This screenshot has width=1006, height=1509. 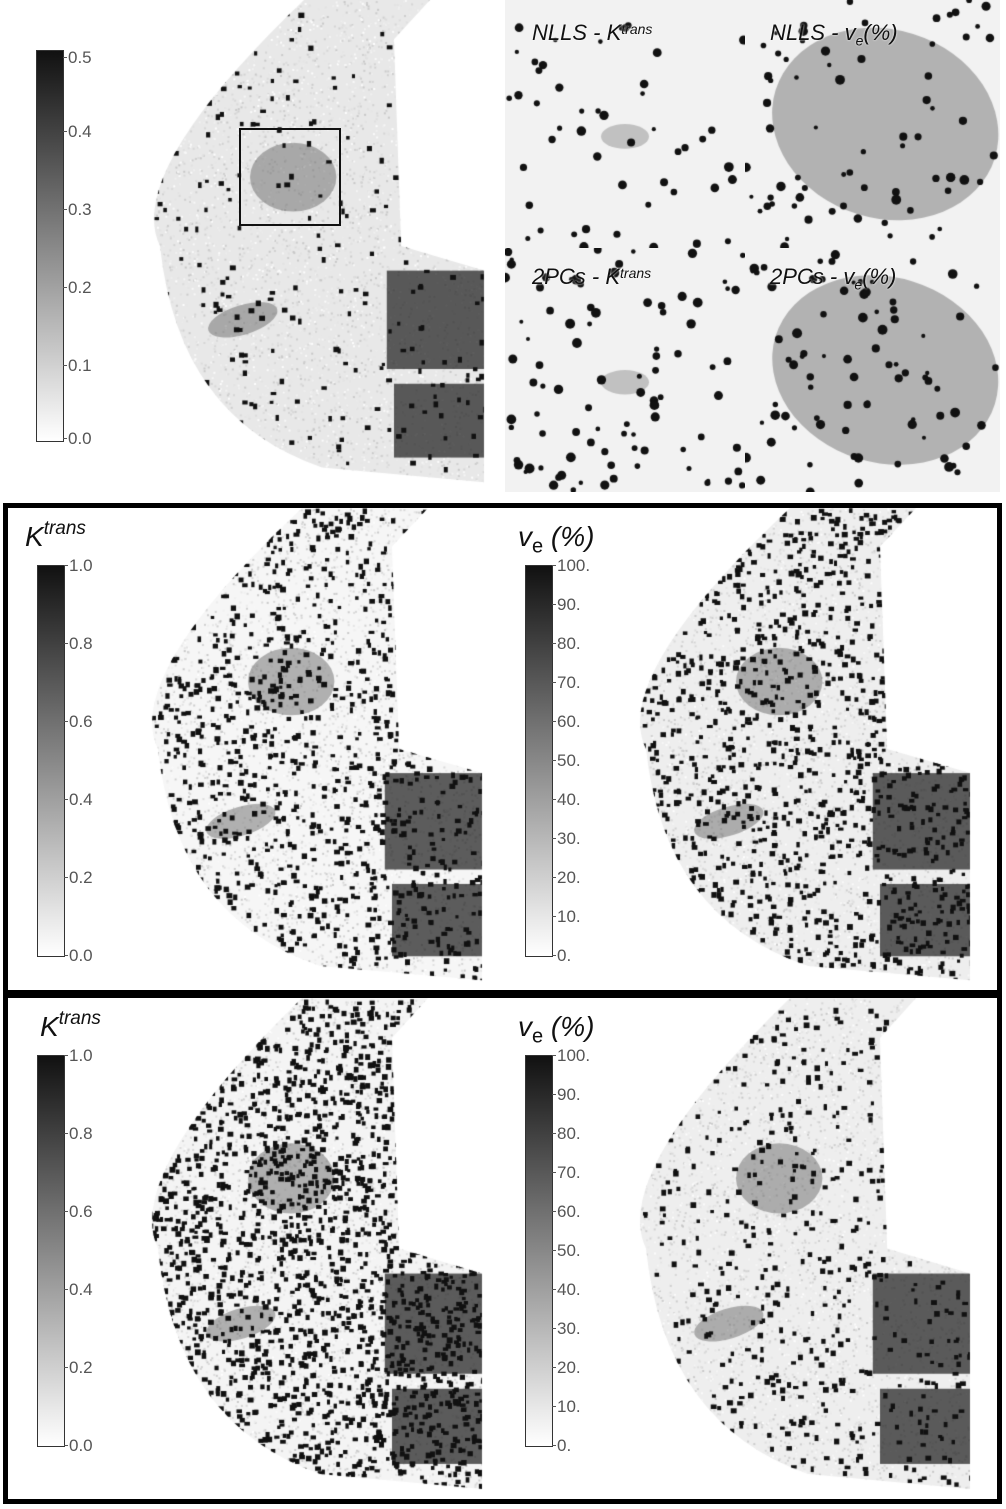 I want to click on colorbar-tick: 0.1, so click(x=77, y=365).